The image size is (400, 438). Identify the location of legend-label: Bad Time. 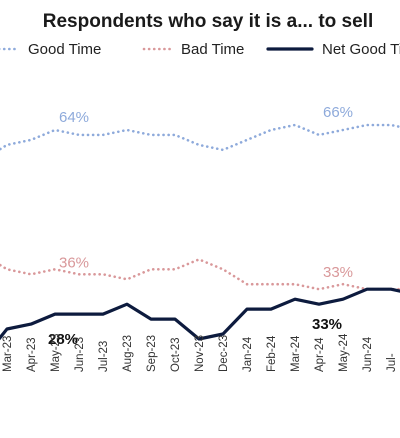
(212, 49).